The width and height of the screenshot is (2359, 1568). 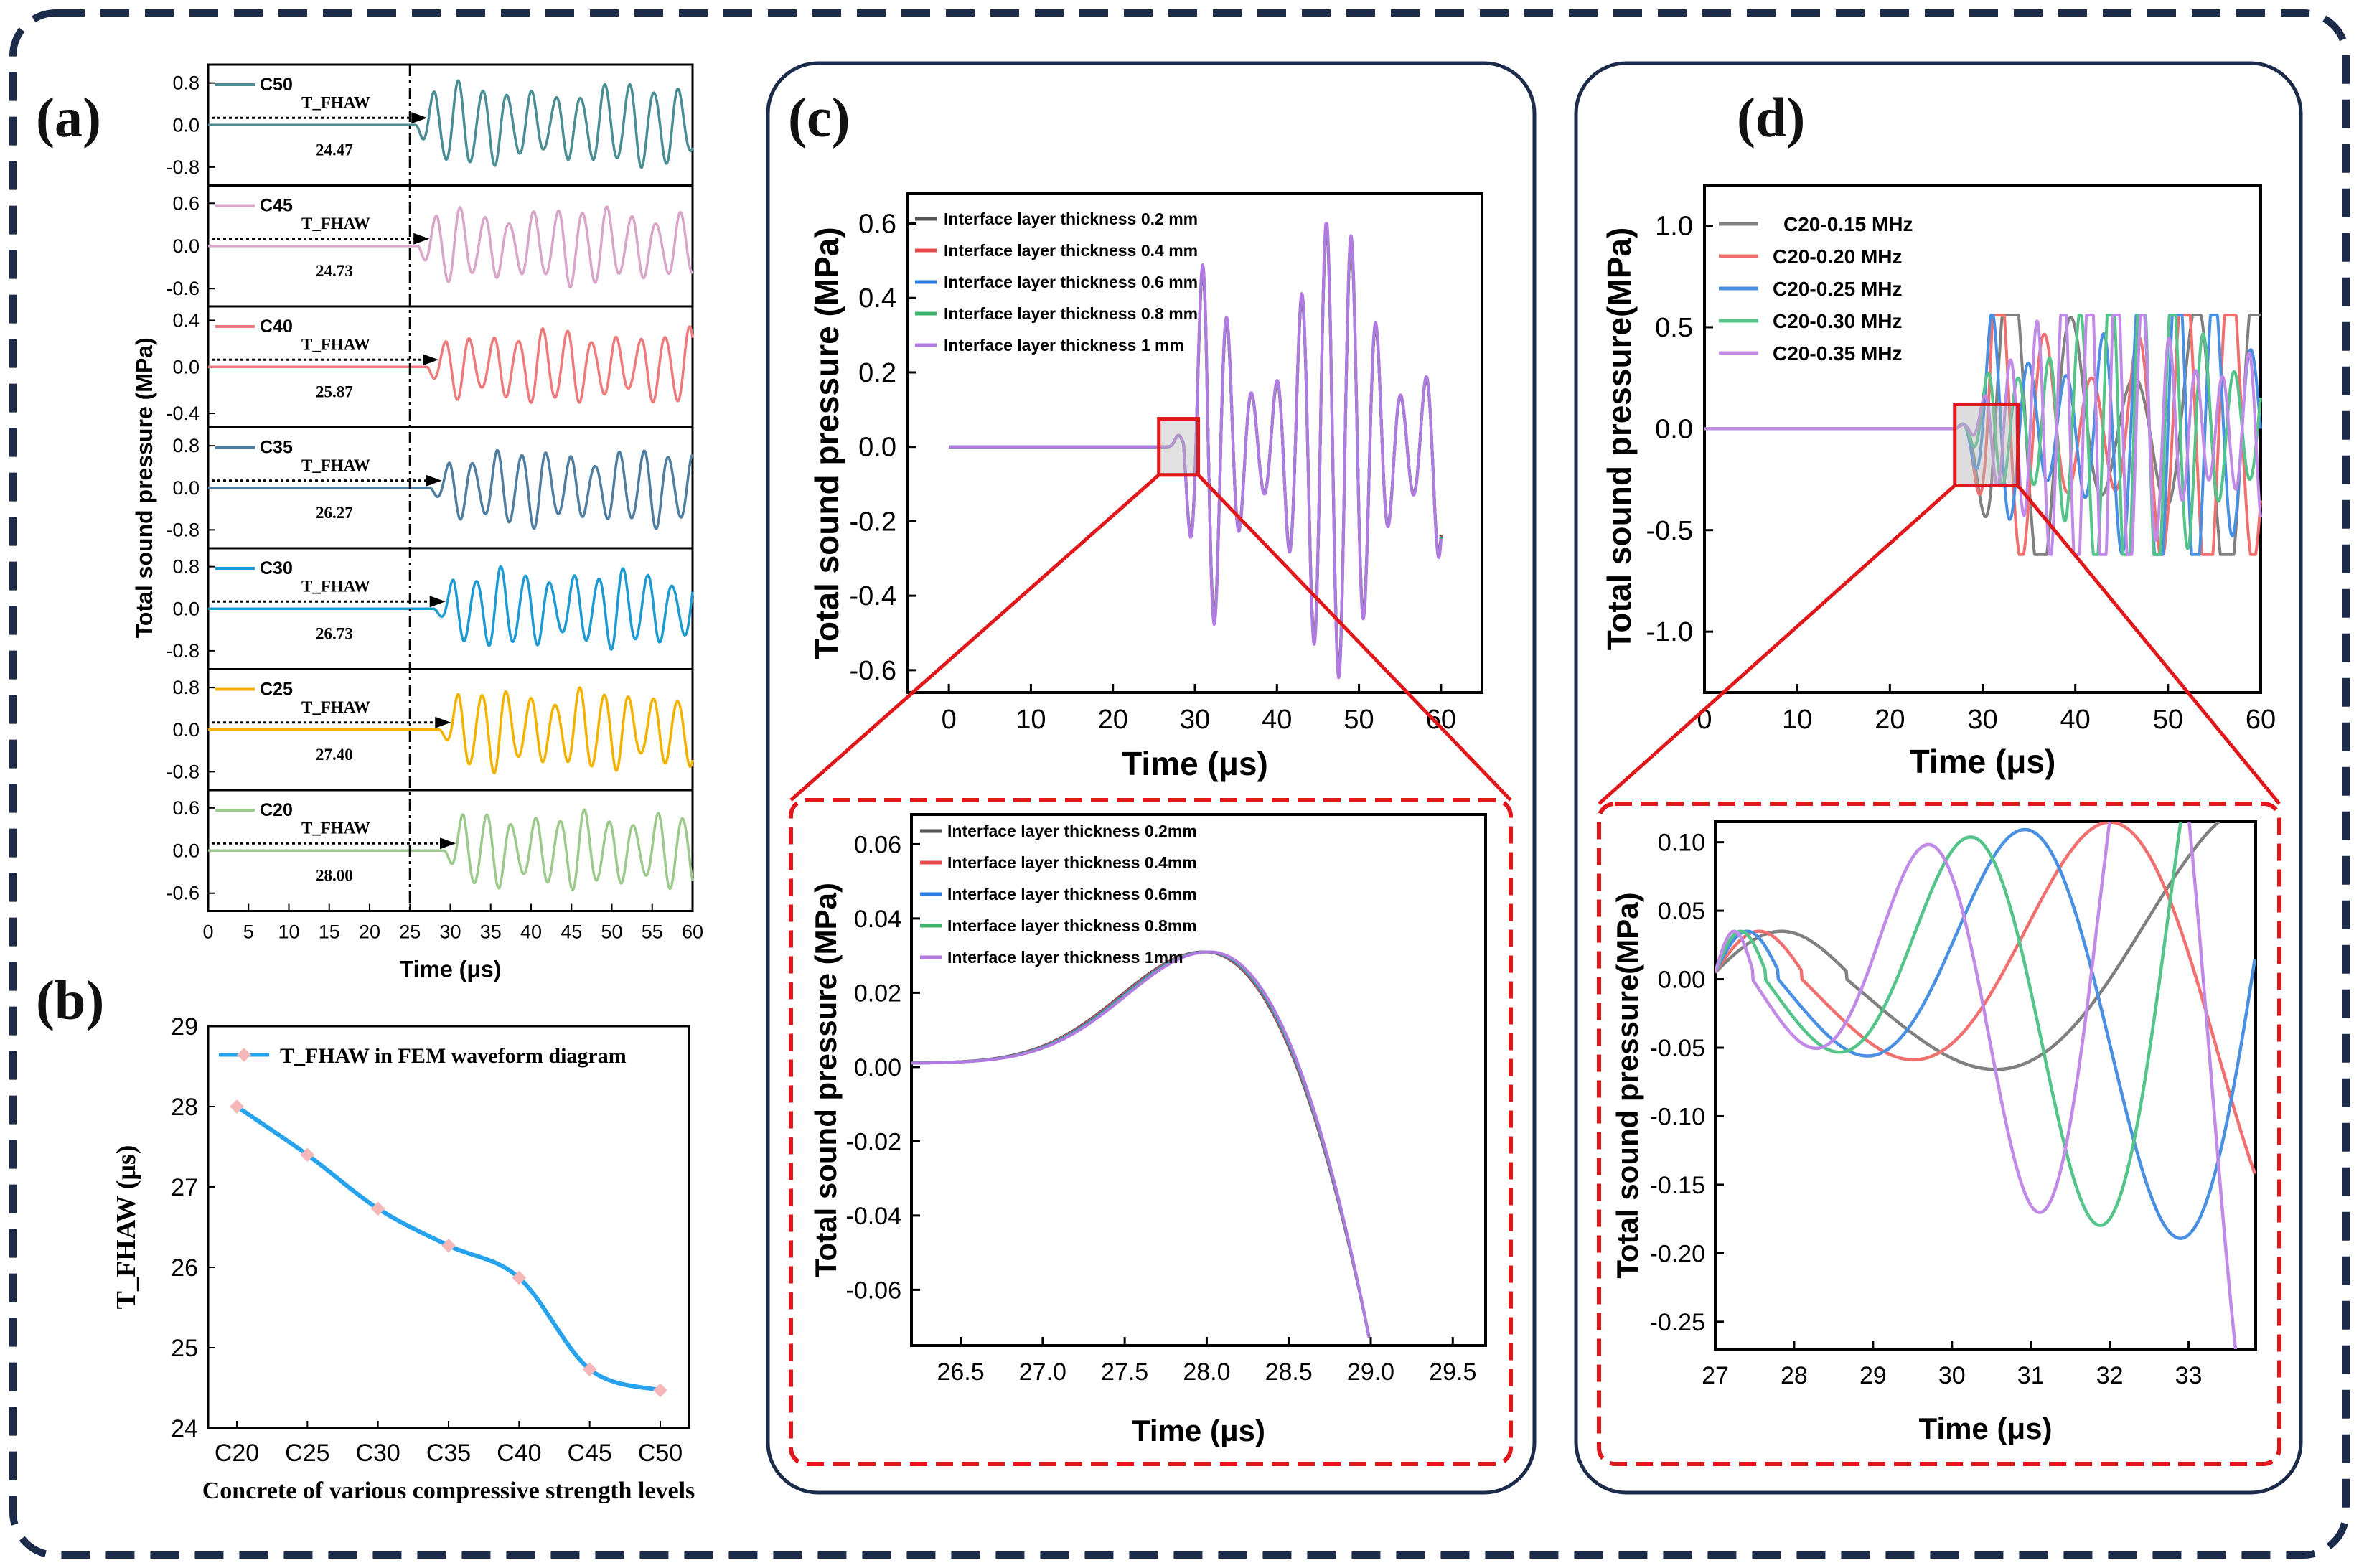 I want to click on y-tick-label: 0.6, so click(x=186, y=203).